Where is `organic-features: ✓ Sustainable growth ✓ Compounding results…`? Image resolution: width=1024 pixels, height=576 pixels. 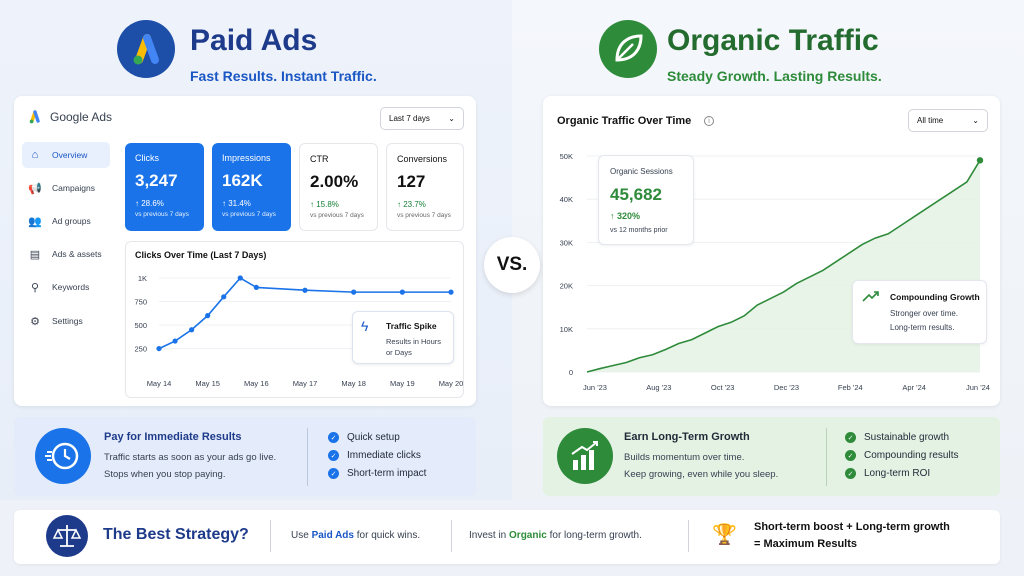 organic-features: ✓ Sustainable growth ✓ Compounding results… is located at coordinates (902, 459).